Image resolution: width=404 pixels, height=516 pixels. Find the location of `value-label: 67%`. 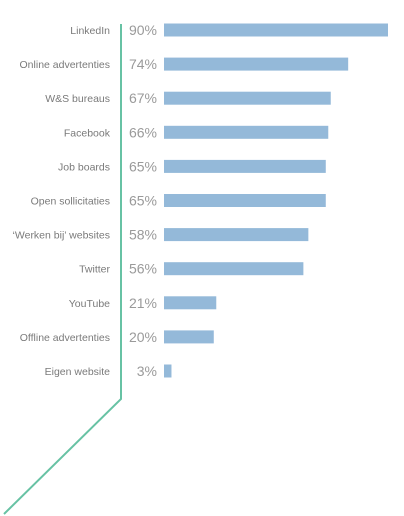

value-label: 67% is located at coordinates (143, 98).